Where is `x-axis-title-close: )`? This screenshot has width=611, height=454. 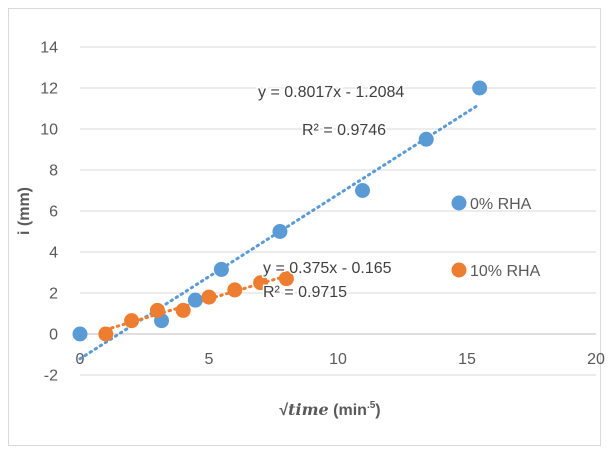 x-axis-title-close: ) is located at coordinates (377, 410).